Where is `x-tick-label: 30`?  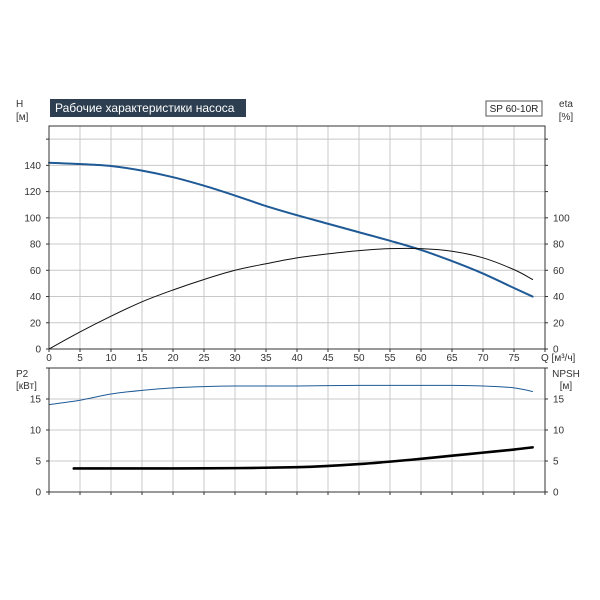
x-tick-label: 30 is located at coordinates (235, 358).